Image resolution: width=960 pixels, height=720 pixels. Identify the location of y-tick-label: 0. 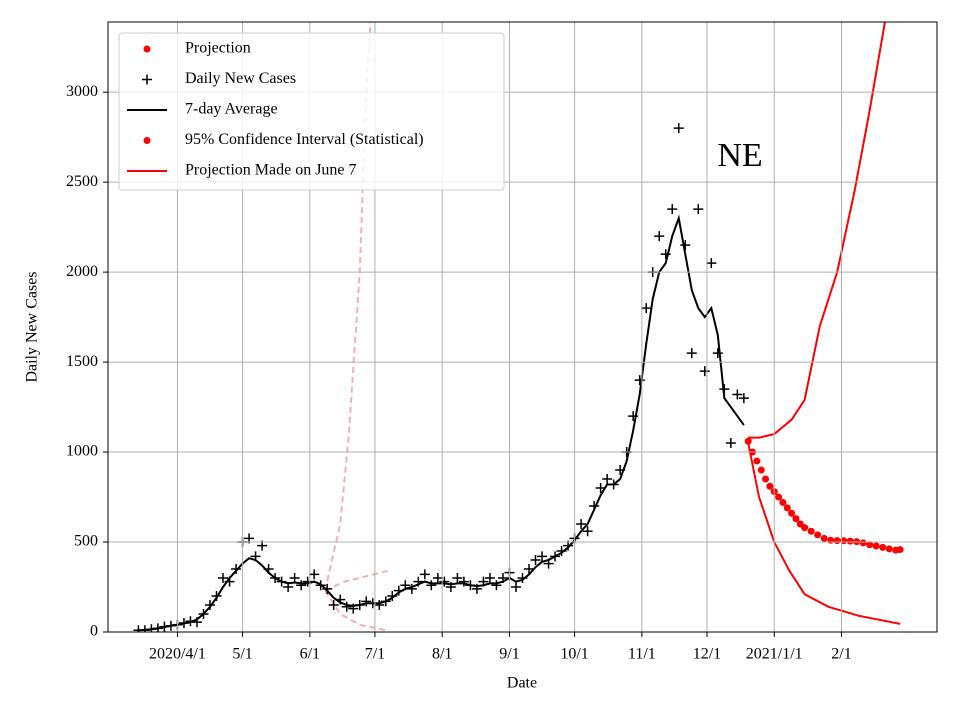
(94, 631).